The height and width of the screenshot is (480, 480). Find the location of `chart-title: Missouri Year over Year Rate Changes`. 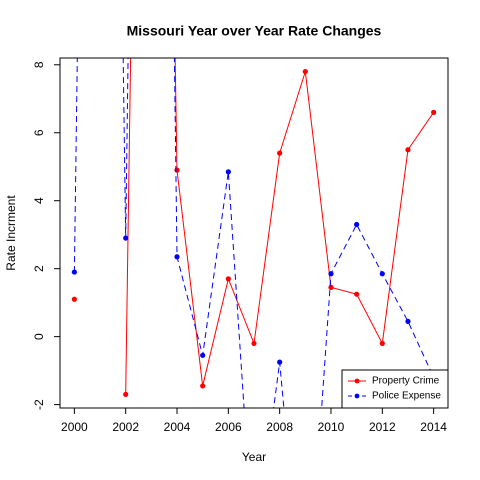

chart-title: Missouri Year over Year Rate Changes is located at coordinates (254, 31).